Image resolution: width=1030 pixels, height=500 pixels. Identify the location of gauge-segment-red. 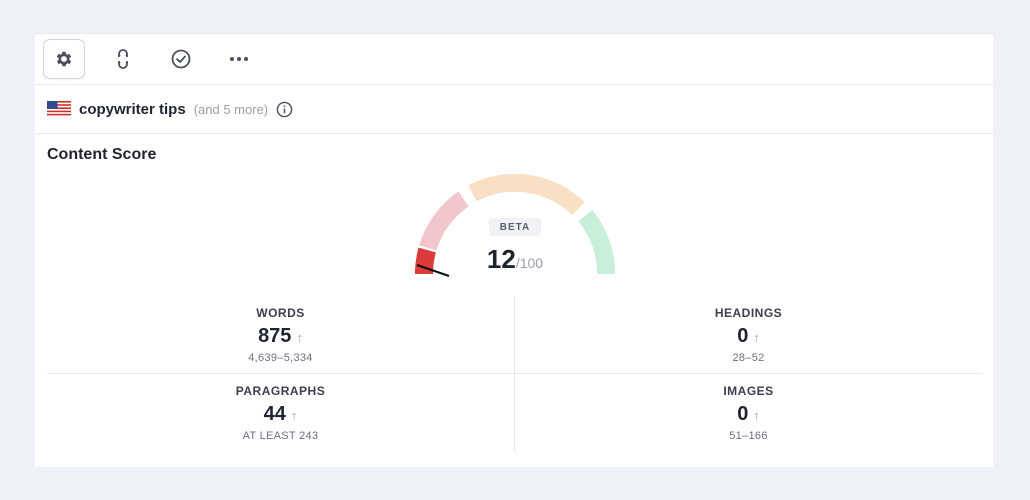
(425, 261).